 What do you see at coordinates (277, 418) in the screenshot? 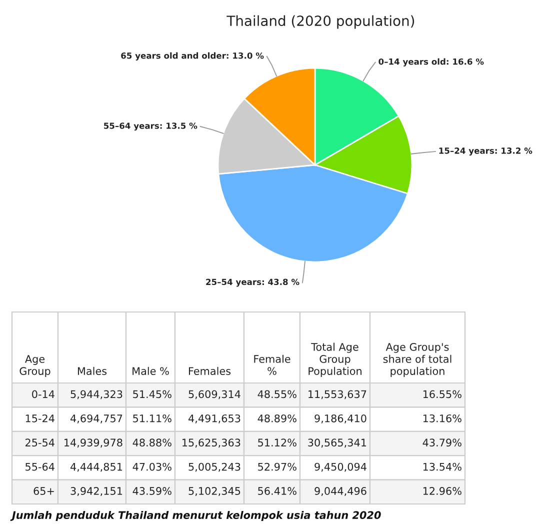
I see `text: 48.89%` at bounding box center [277, 418].